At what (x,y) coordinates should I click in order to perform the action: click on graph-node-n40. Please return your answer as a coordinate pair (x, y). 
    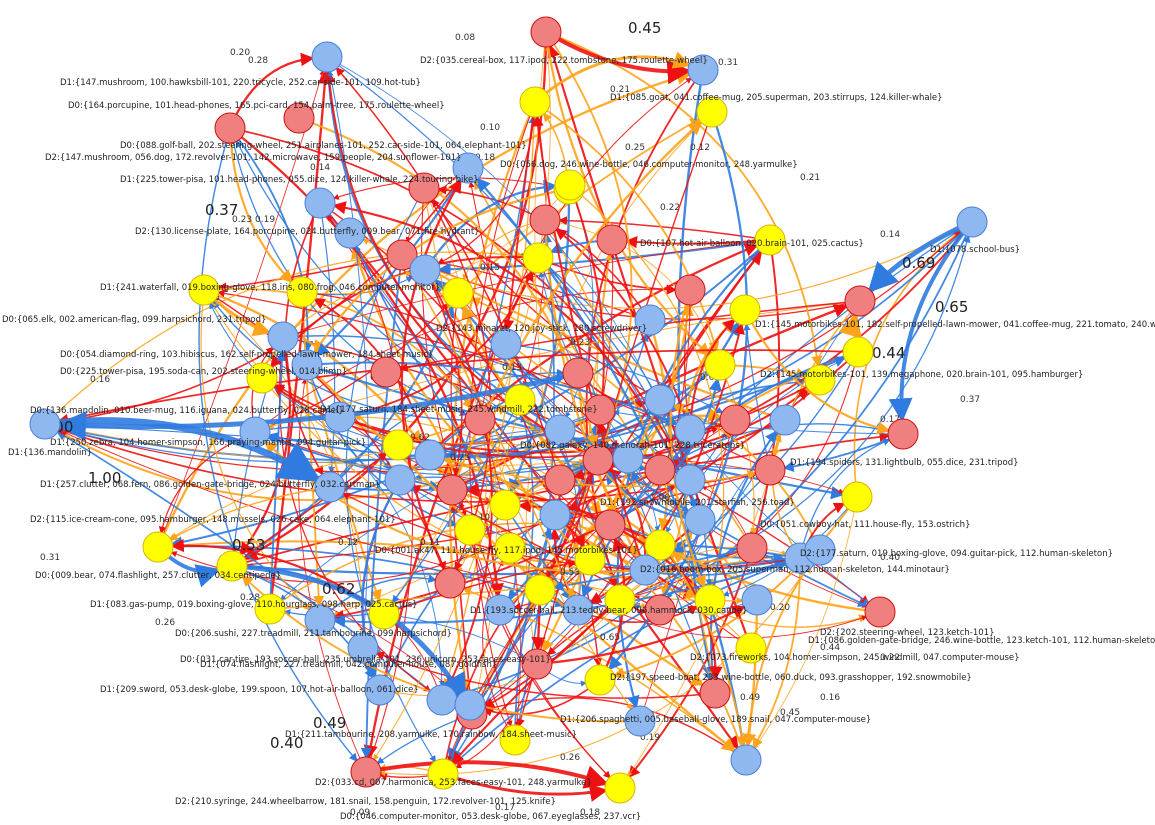
    Looking at the image, I should click on (384, 614).